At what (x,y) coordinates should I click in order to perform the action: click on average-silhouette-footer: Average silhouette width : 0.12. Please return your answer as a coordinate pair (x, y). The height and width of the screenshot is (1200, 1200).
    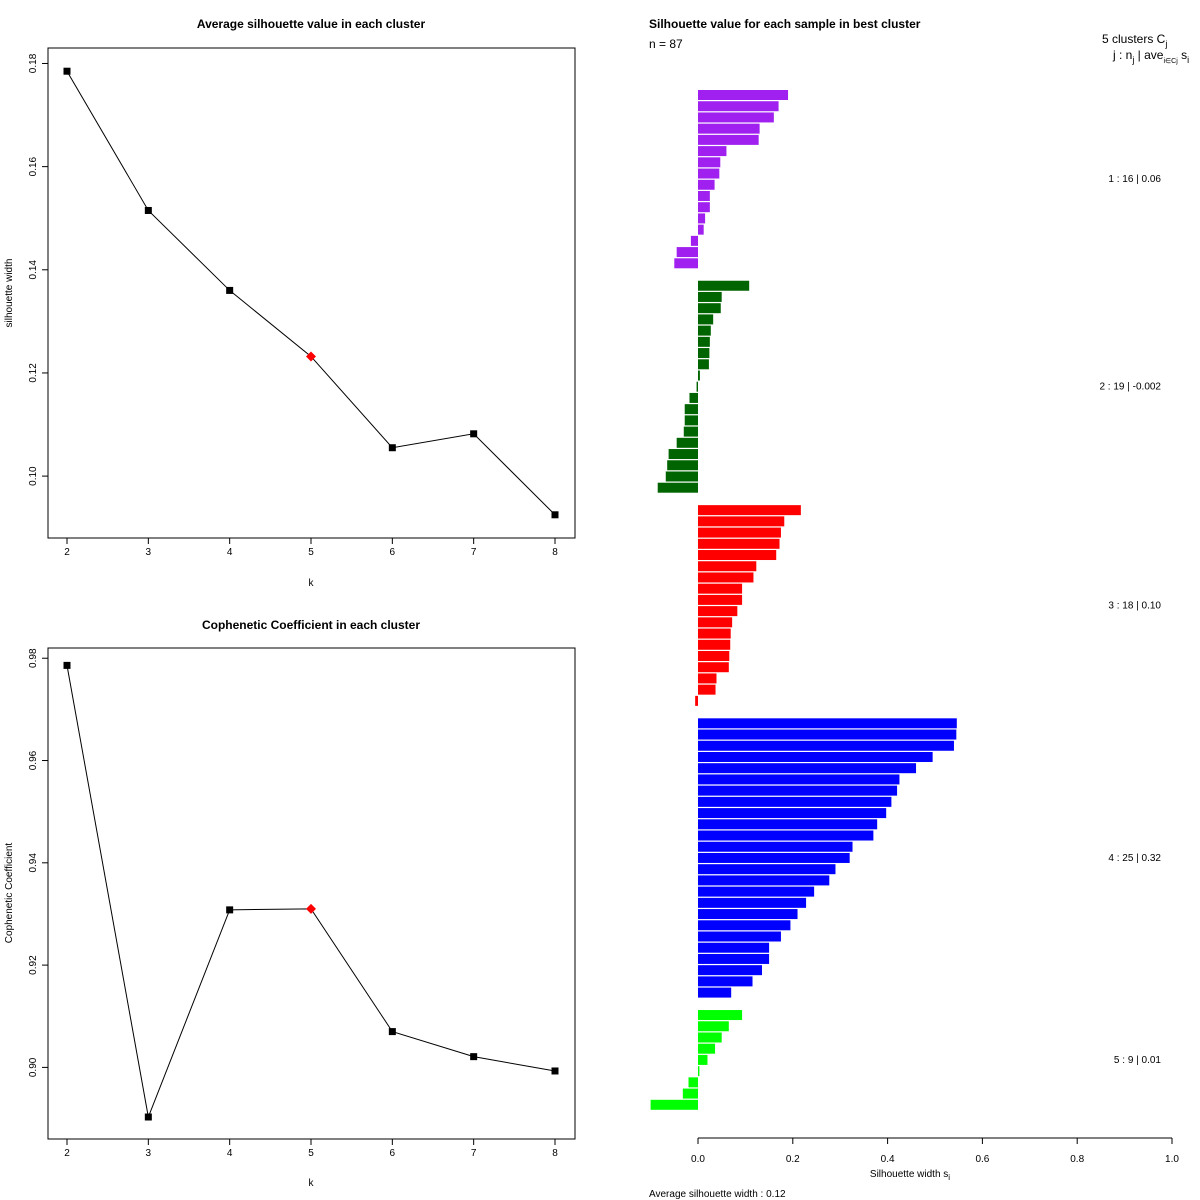
    Looking at the image, I should click on (717, 1194).